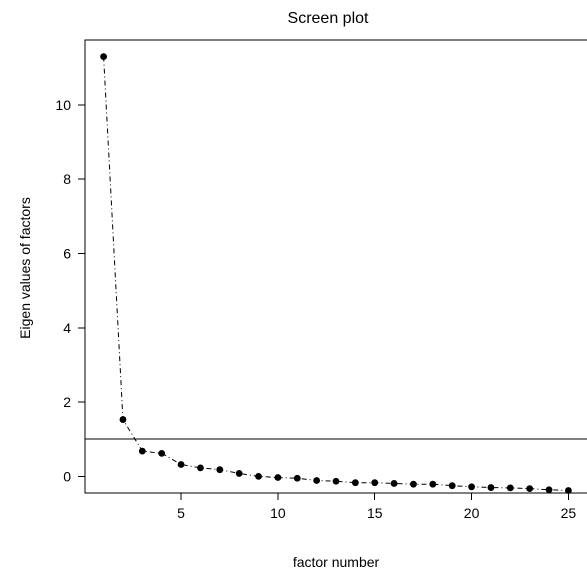 The width and height of the screenshot is (587, 573). I want to click on x-axis-label: factor number, so click(336, 562).